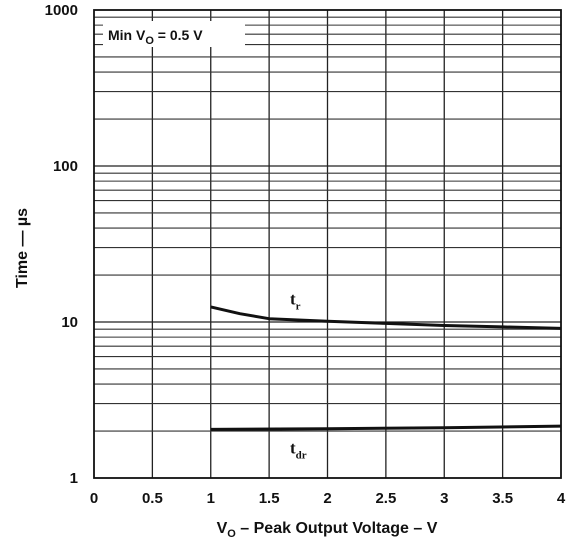 The width and height of the screenshot is (574, 547). Describe the element at coordinates (152, 498) in the screenshot. I see `x-tick-label: 0.5` at that location.